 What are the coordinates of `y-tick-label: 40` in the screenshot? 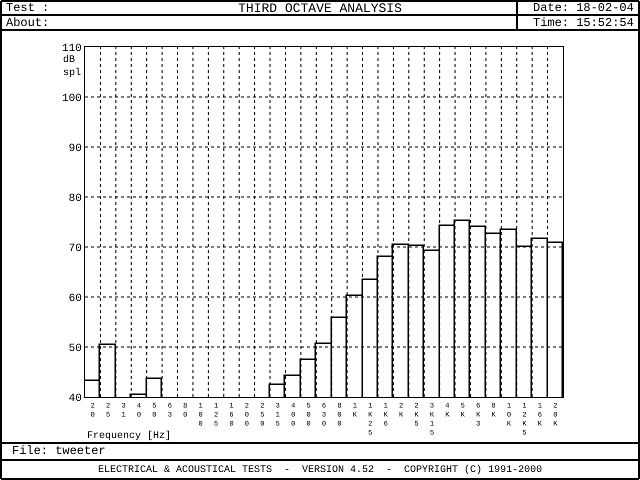 It's located at (75, 398).